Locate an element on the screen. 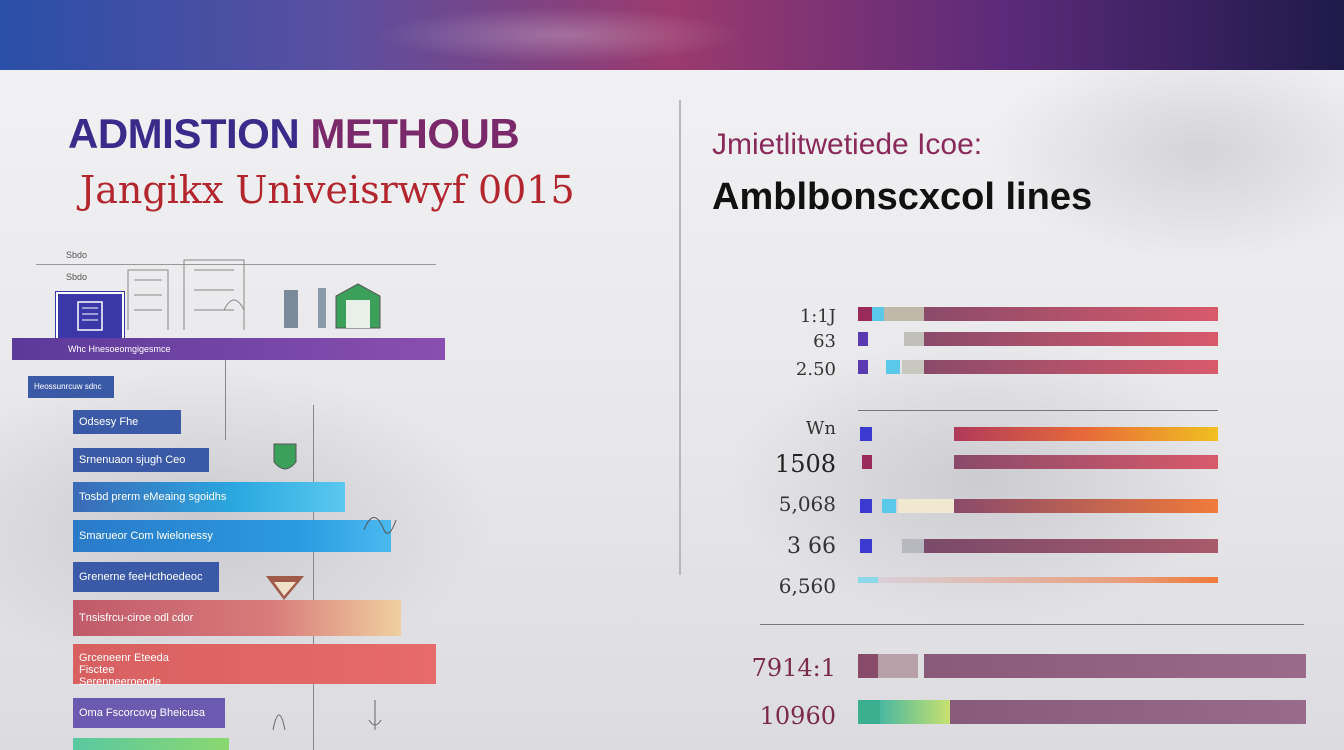 The height and width of the screenshot is (750, 1344). flow-bar: Oma Fscorcovg Bheicusa is located at coordinates (149, 713).